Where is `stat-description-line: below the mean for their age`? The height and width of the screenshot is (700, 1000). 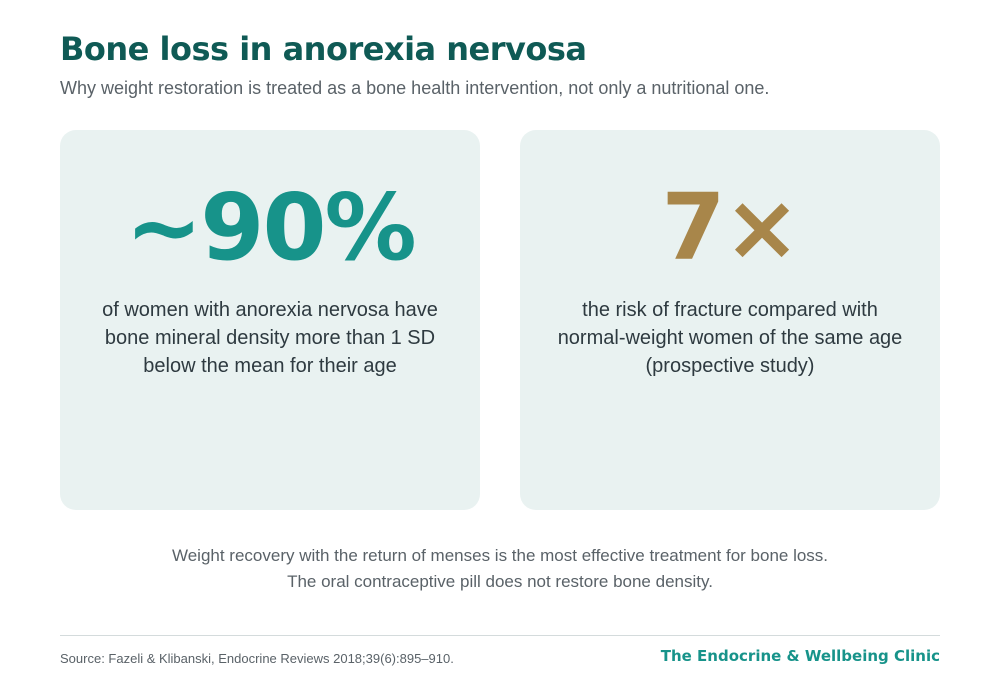 stat-description-line: below the mean for their age is located at coordinates (270, 366).